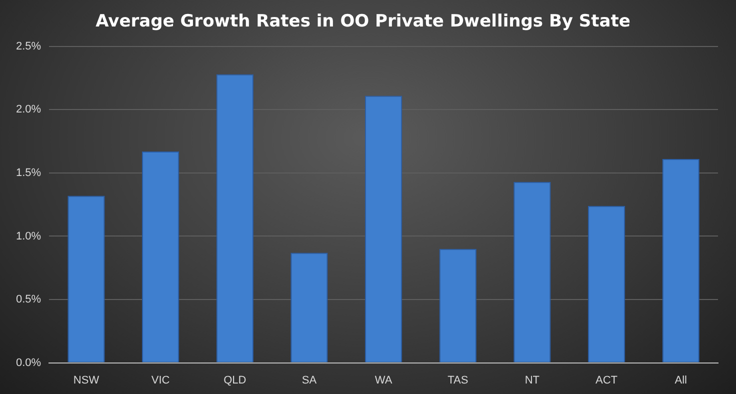 The image size is (736, 394). I want to click on x-tick-label: NT, so click(532, 380).